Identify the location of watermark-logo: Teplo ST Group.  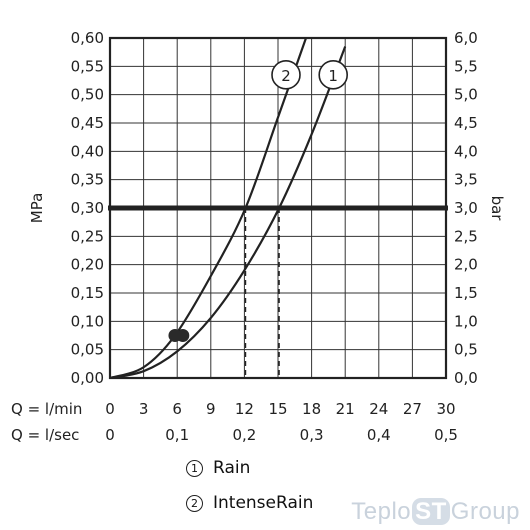
(435, 512).